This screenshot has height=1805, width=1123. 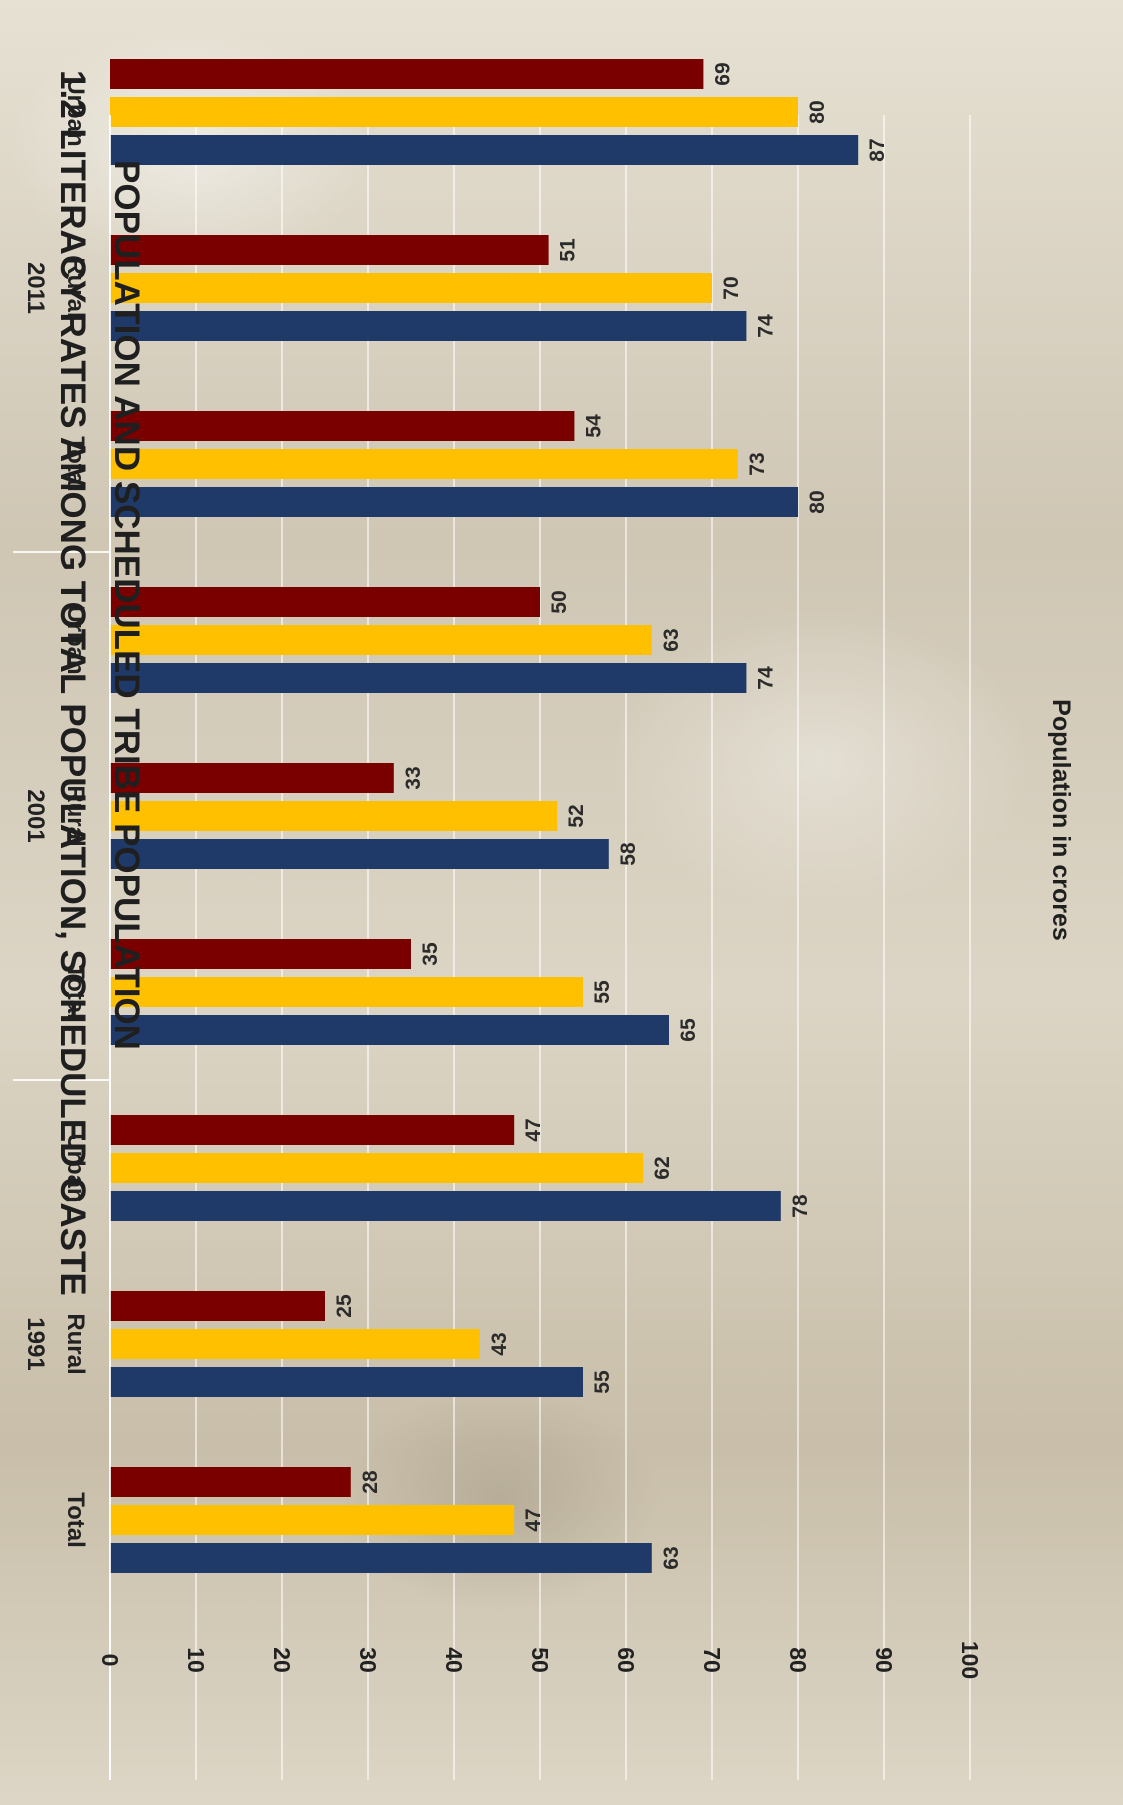 I want to click on bar-data-label: 65, so click(x=688, y=1030).